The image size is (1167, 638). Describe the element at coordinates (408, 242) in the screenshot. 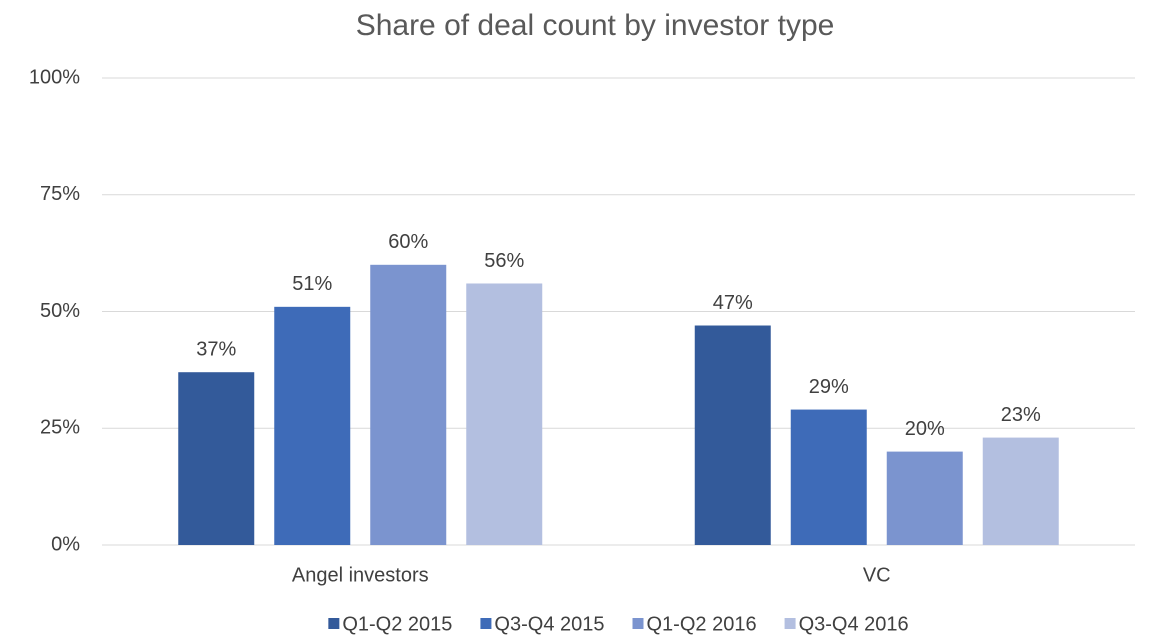

I see `value-label: 60%` at that location.